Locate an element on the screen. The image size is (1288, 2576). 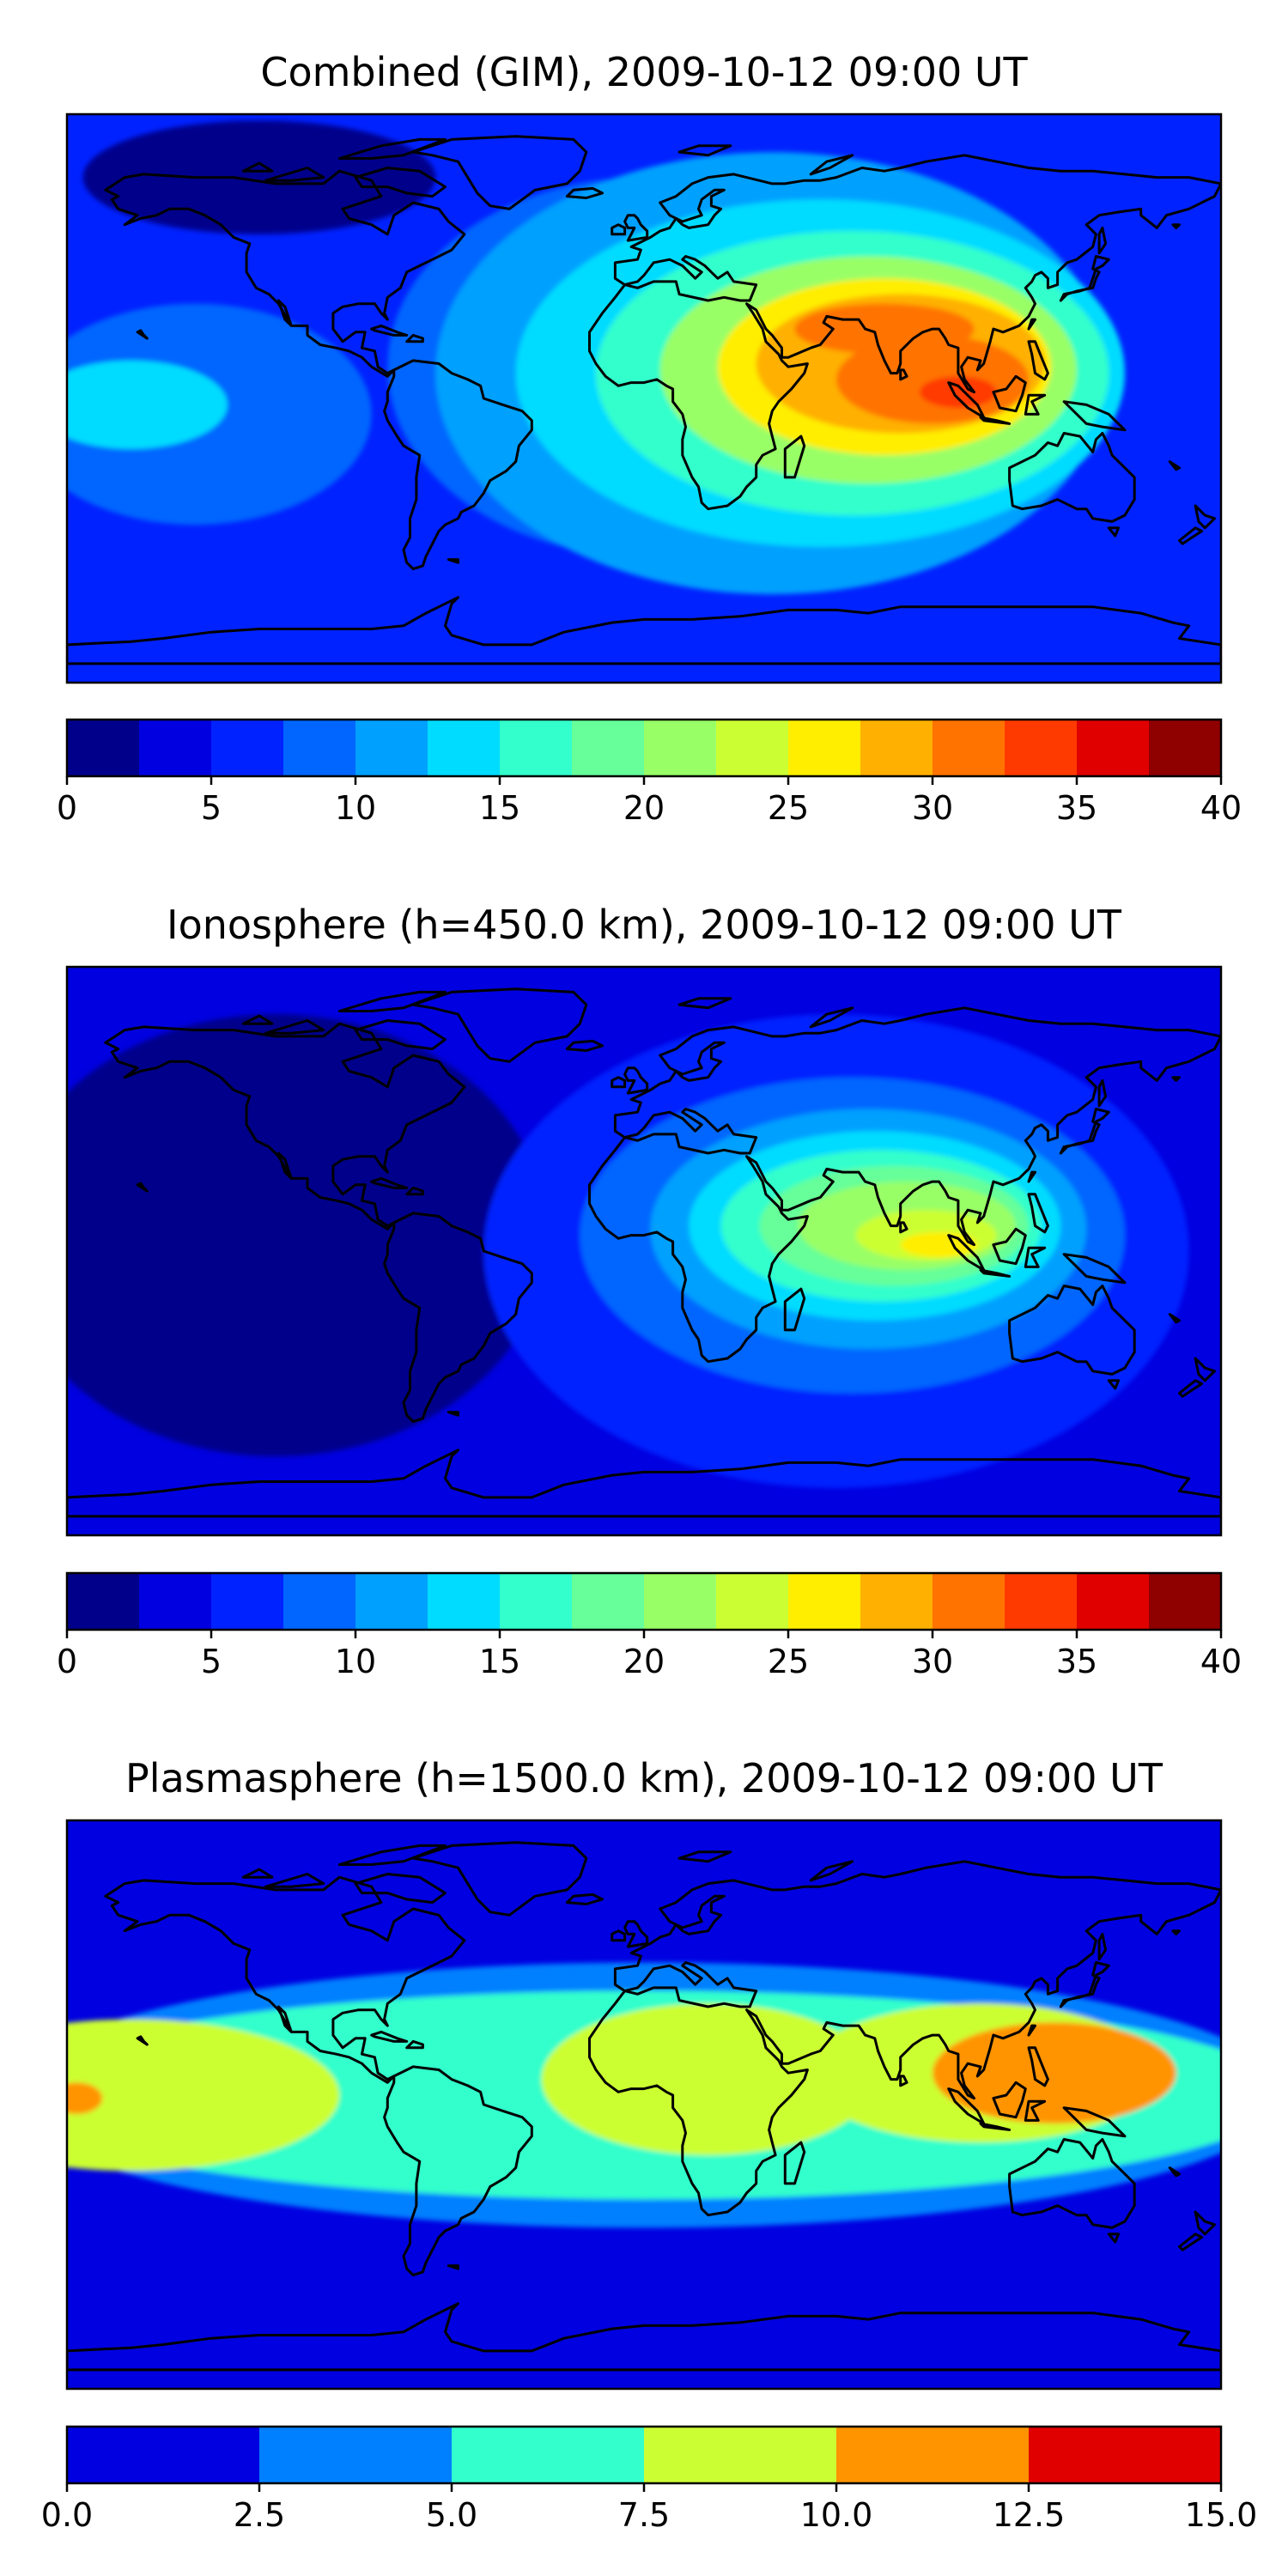
coastline-philippines is located at coordinates (1038, 2067).